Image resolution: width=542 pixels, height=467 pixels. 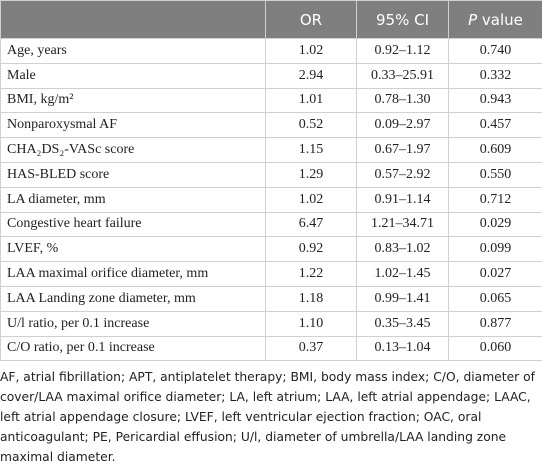 I want to click on row-label: CHA₂DS₂-VASc score, so click(x=133, y=150).